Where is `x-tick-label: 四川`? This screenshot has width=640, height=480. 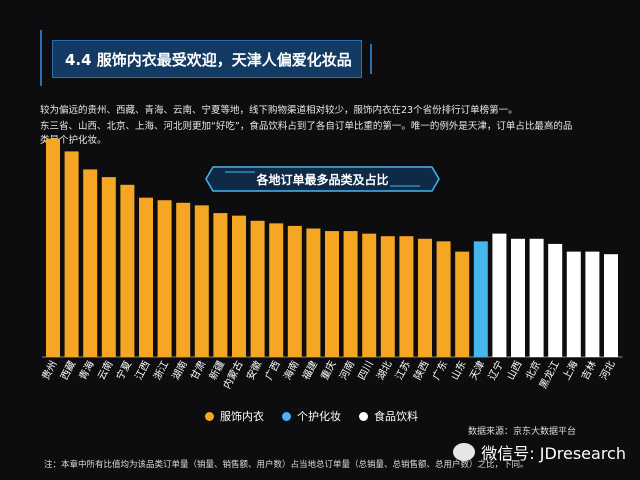 x-tick-label: 四川 is located at coordinates (366, 370).